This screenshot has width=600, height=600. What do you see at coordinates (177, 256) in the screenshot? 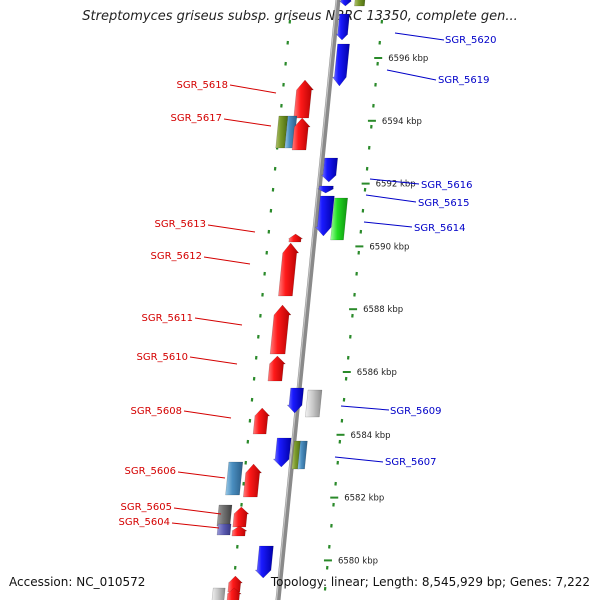
I see `gene-label: SGR_5612` at bounding box center [177, 256].